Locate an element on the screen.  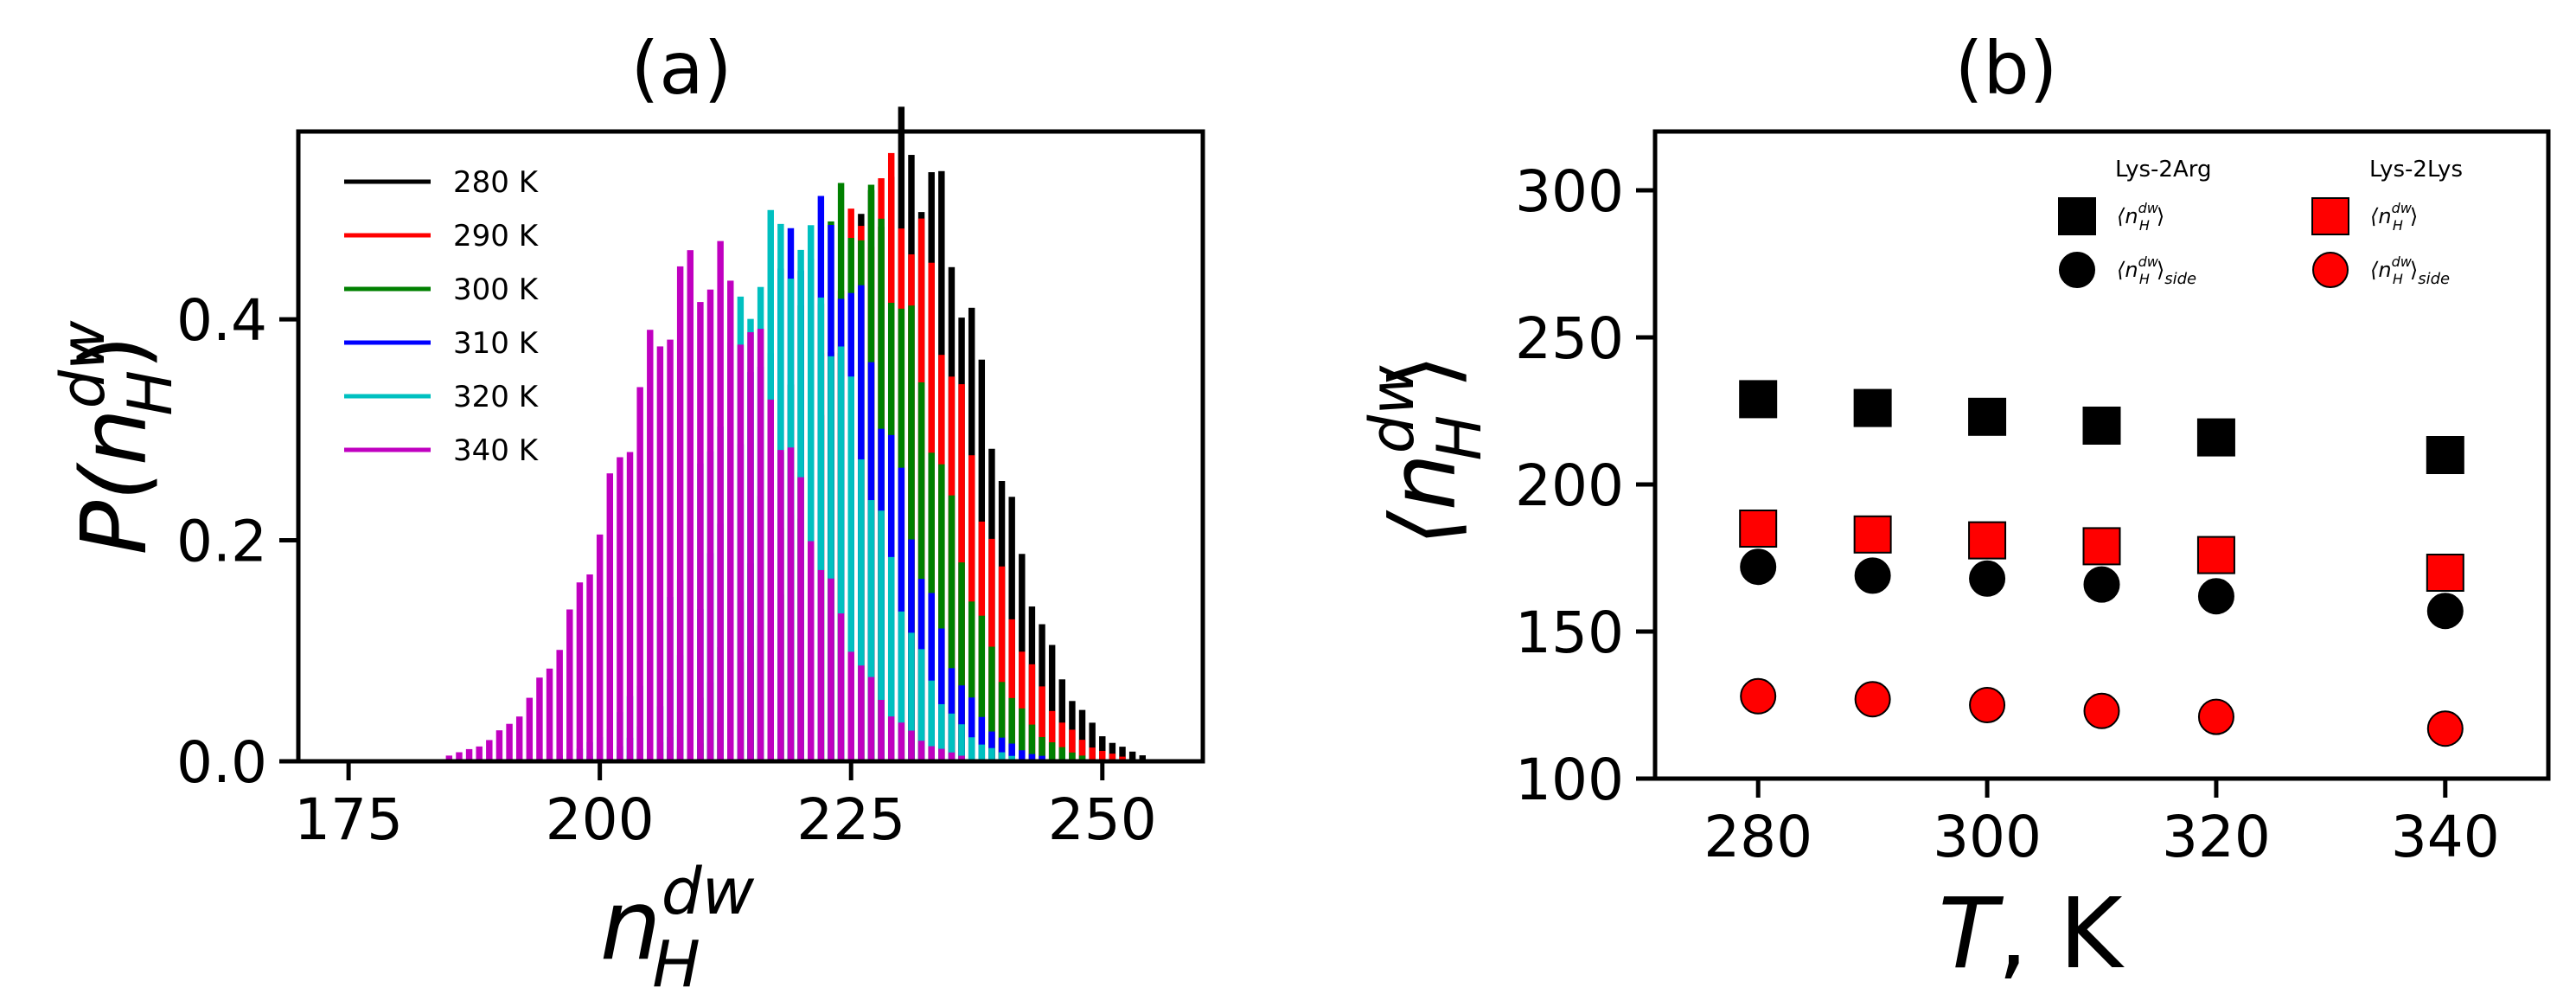
legend-label: 280 K is located at coordinates (497, 183).